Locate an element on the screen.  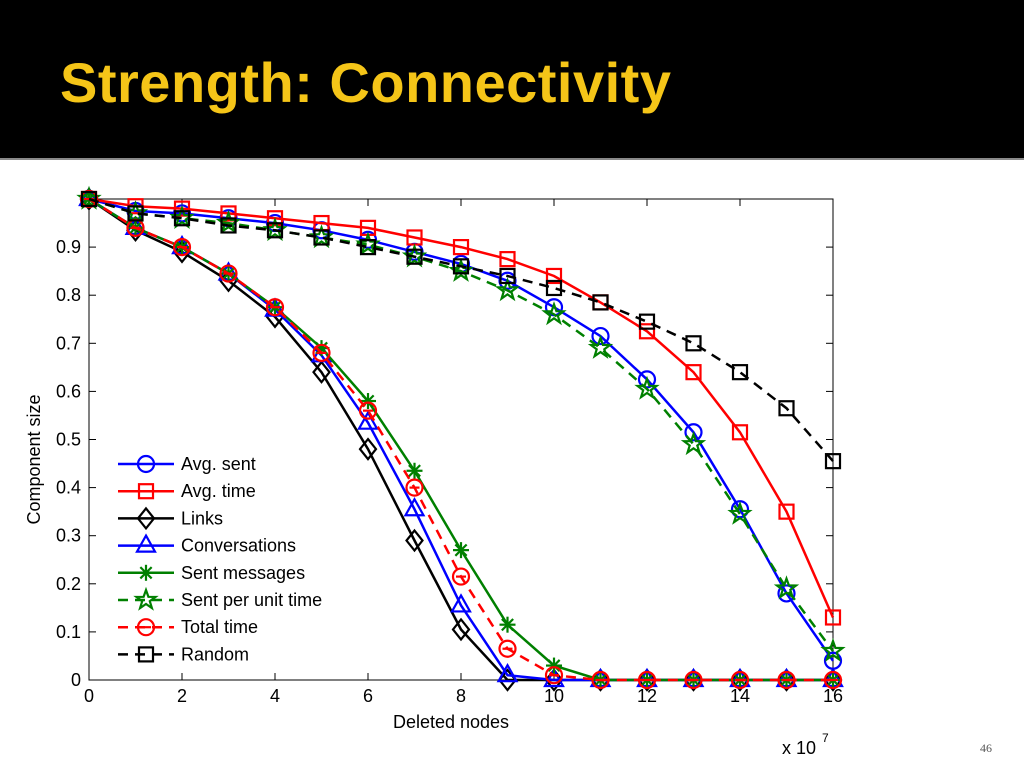
legend-label-avg-sent: Avg. sent is located at coordinates (218, 464).